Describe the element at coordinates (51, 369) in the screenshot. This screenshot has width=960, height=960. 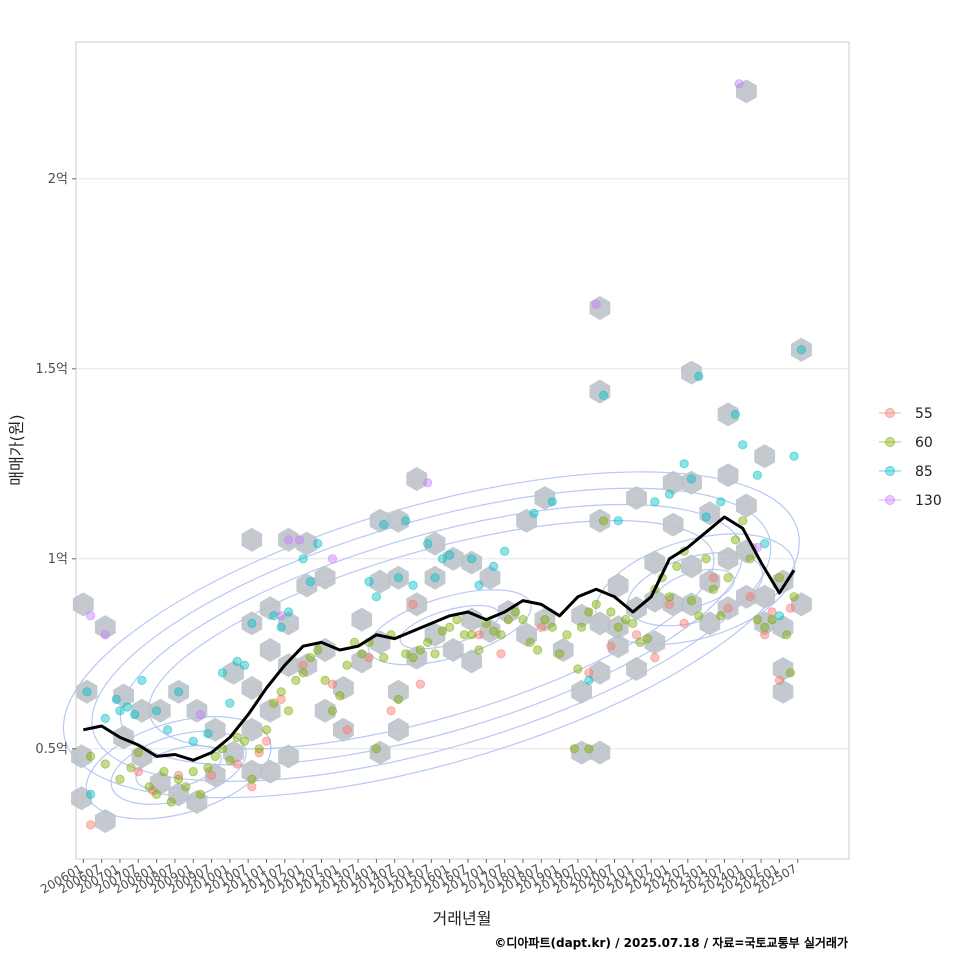
I see `y-tick-label: 1.5억` at that location.